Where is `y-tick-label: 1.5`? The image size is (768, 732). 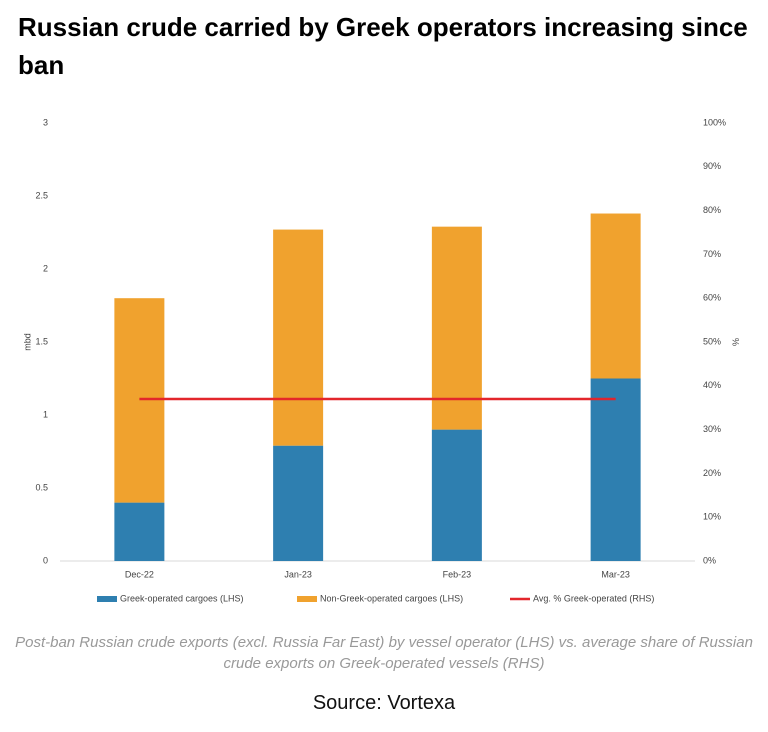 y-tick-label: 1.5 is located at coordinates (41, 341).